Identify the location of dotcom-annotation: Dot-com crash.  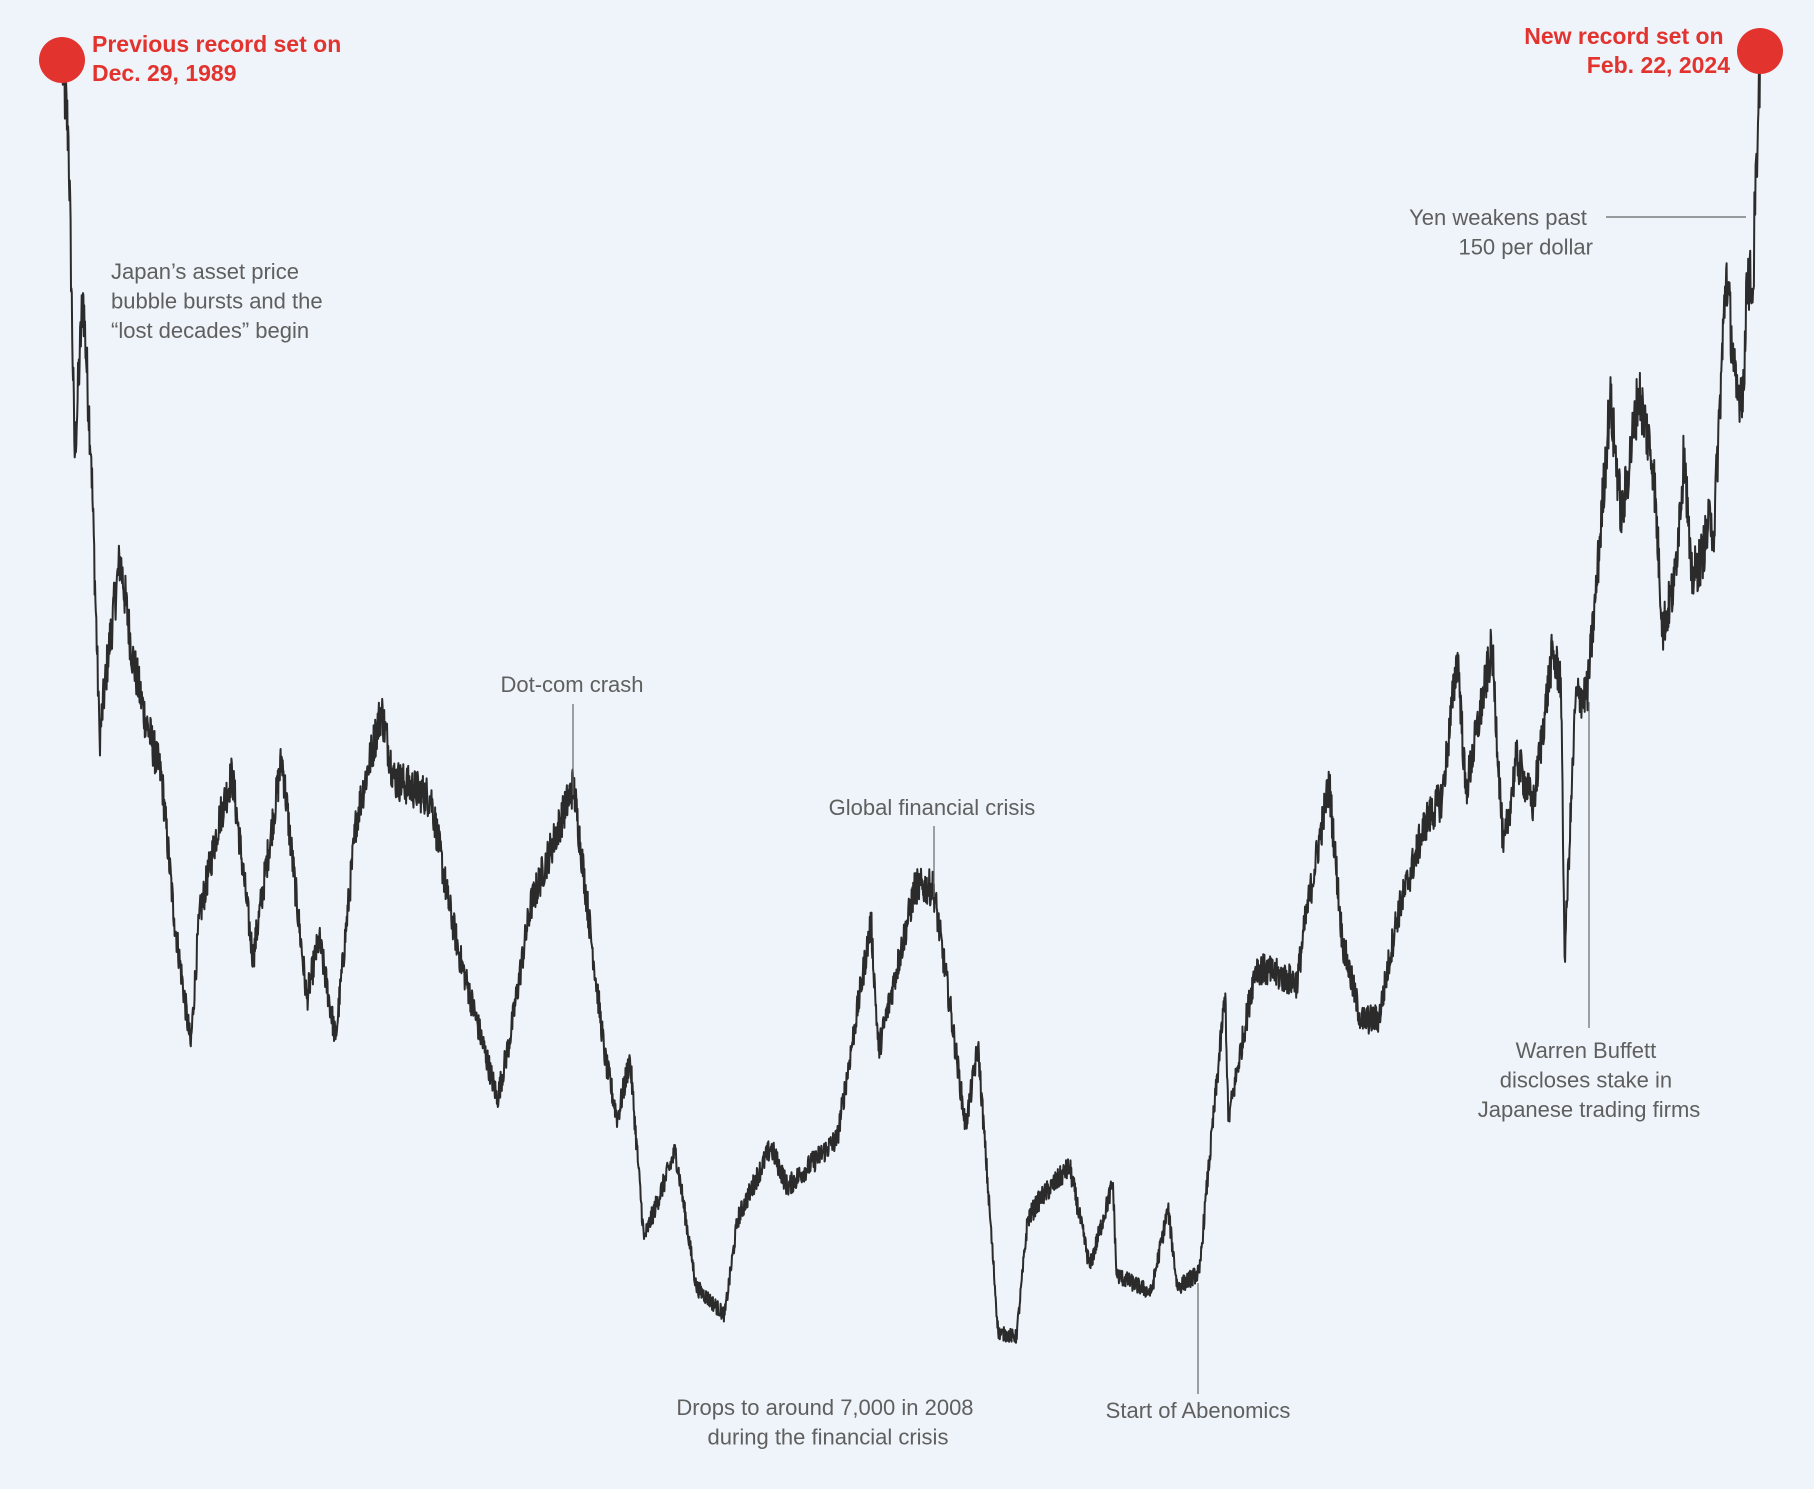
(571, 684).